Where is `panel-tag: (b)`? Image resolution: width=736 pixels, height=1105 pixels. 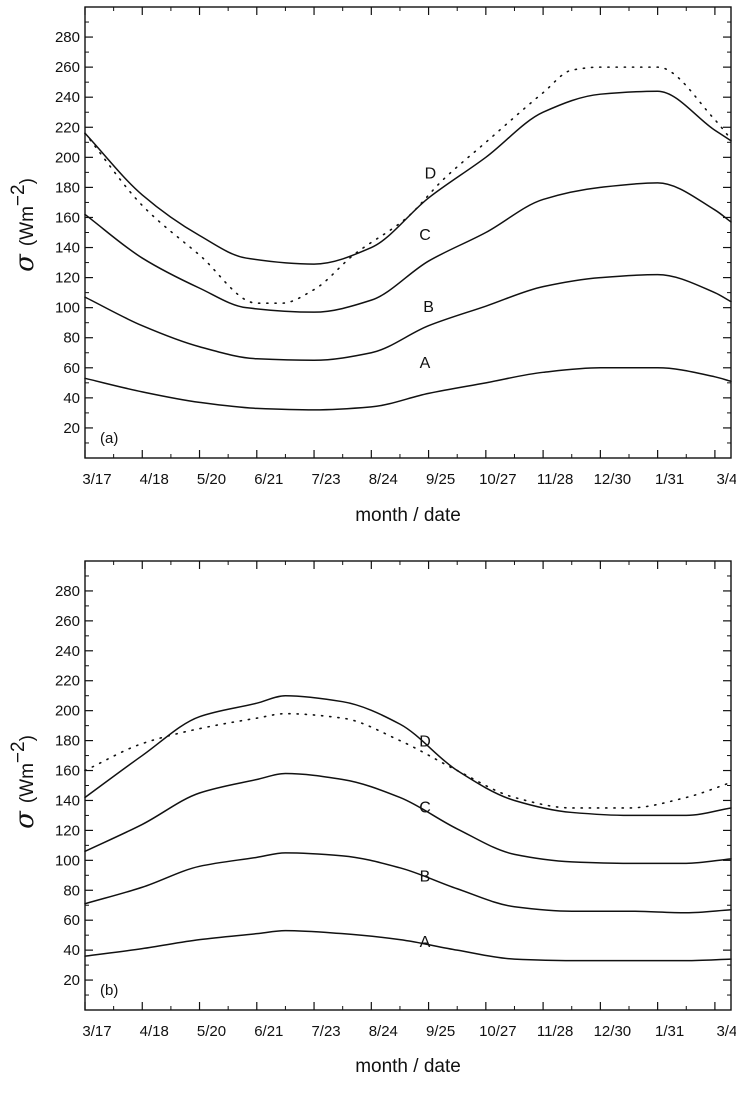
panel-tag: (b) is located at coordinates (109, 990).